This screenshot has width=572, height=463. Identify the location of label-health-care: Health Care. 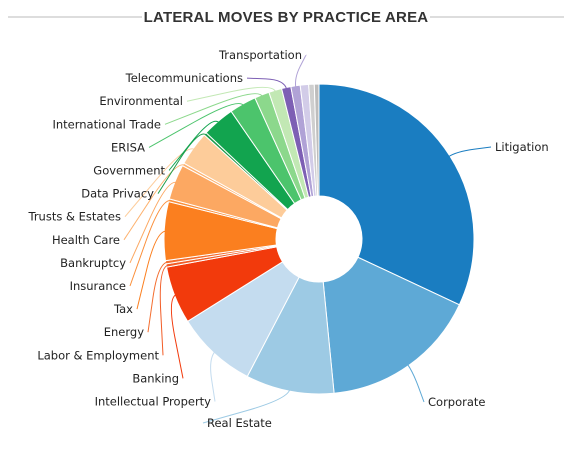
(86, 240).